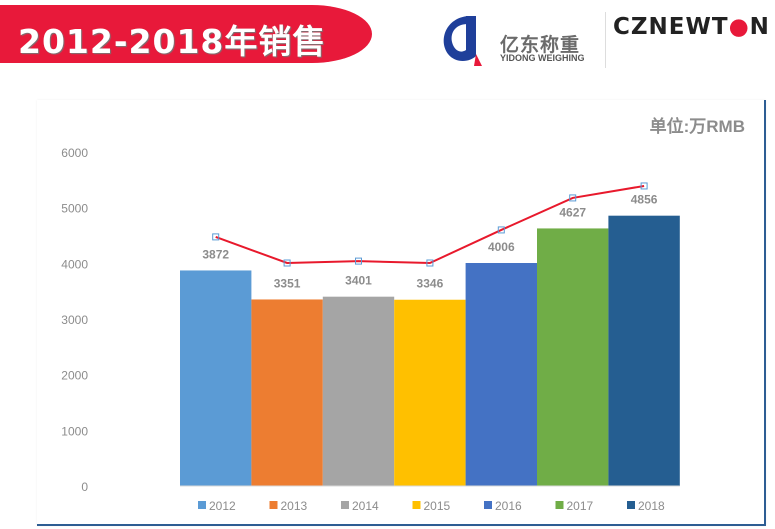  What do you see at coordinates (605, 40) in the screenshot?
I see `logo-divider` at bounding box center [605, 40].